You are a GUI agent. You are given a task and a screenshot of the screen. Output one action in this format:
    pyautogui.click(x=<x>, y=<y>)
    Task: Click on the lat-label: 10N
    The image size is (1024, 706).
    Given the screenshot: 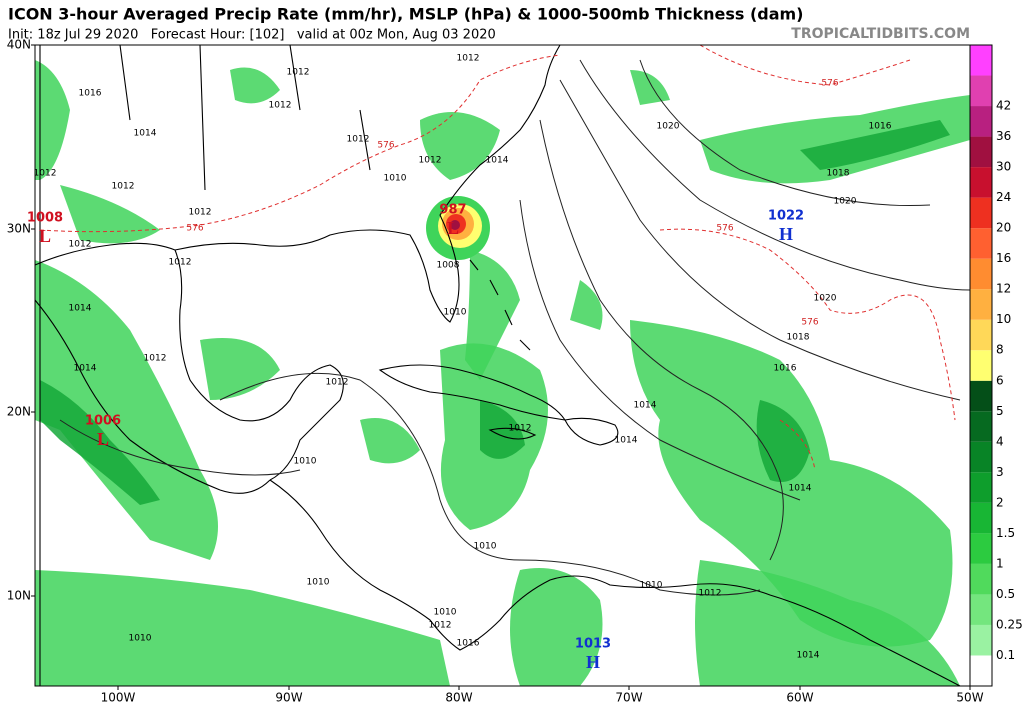 What is the action you would take?
    pyautogui.click(x=19, y=596)
    